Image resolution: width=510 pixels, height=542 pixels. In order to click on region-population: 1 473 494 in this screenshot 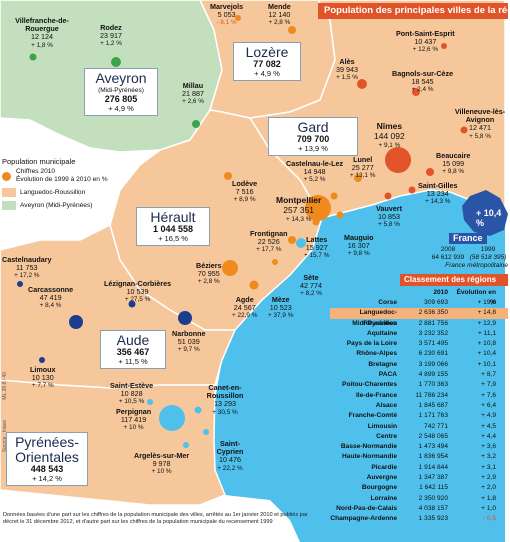, I will do `click(433, 447)`.